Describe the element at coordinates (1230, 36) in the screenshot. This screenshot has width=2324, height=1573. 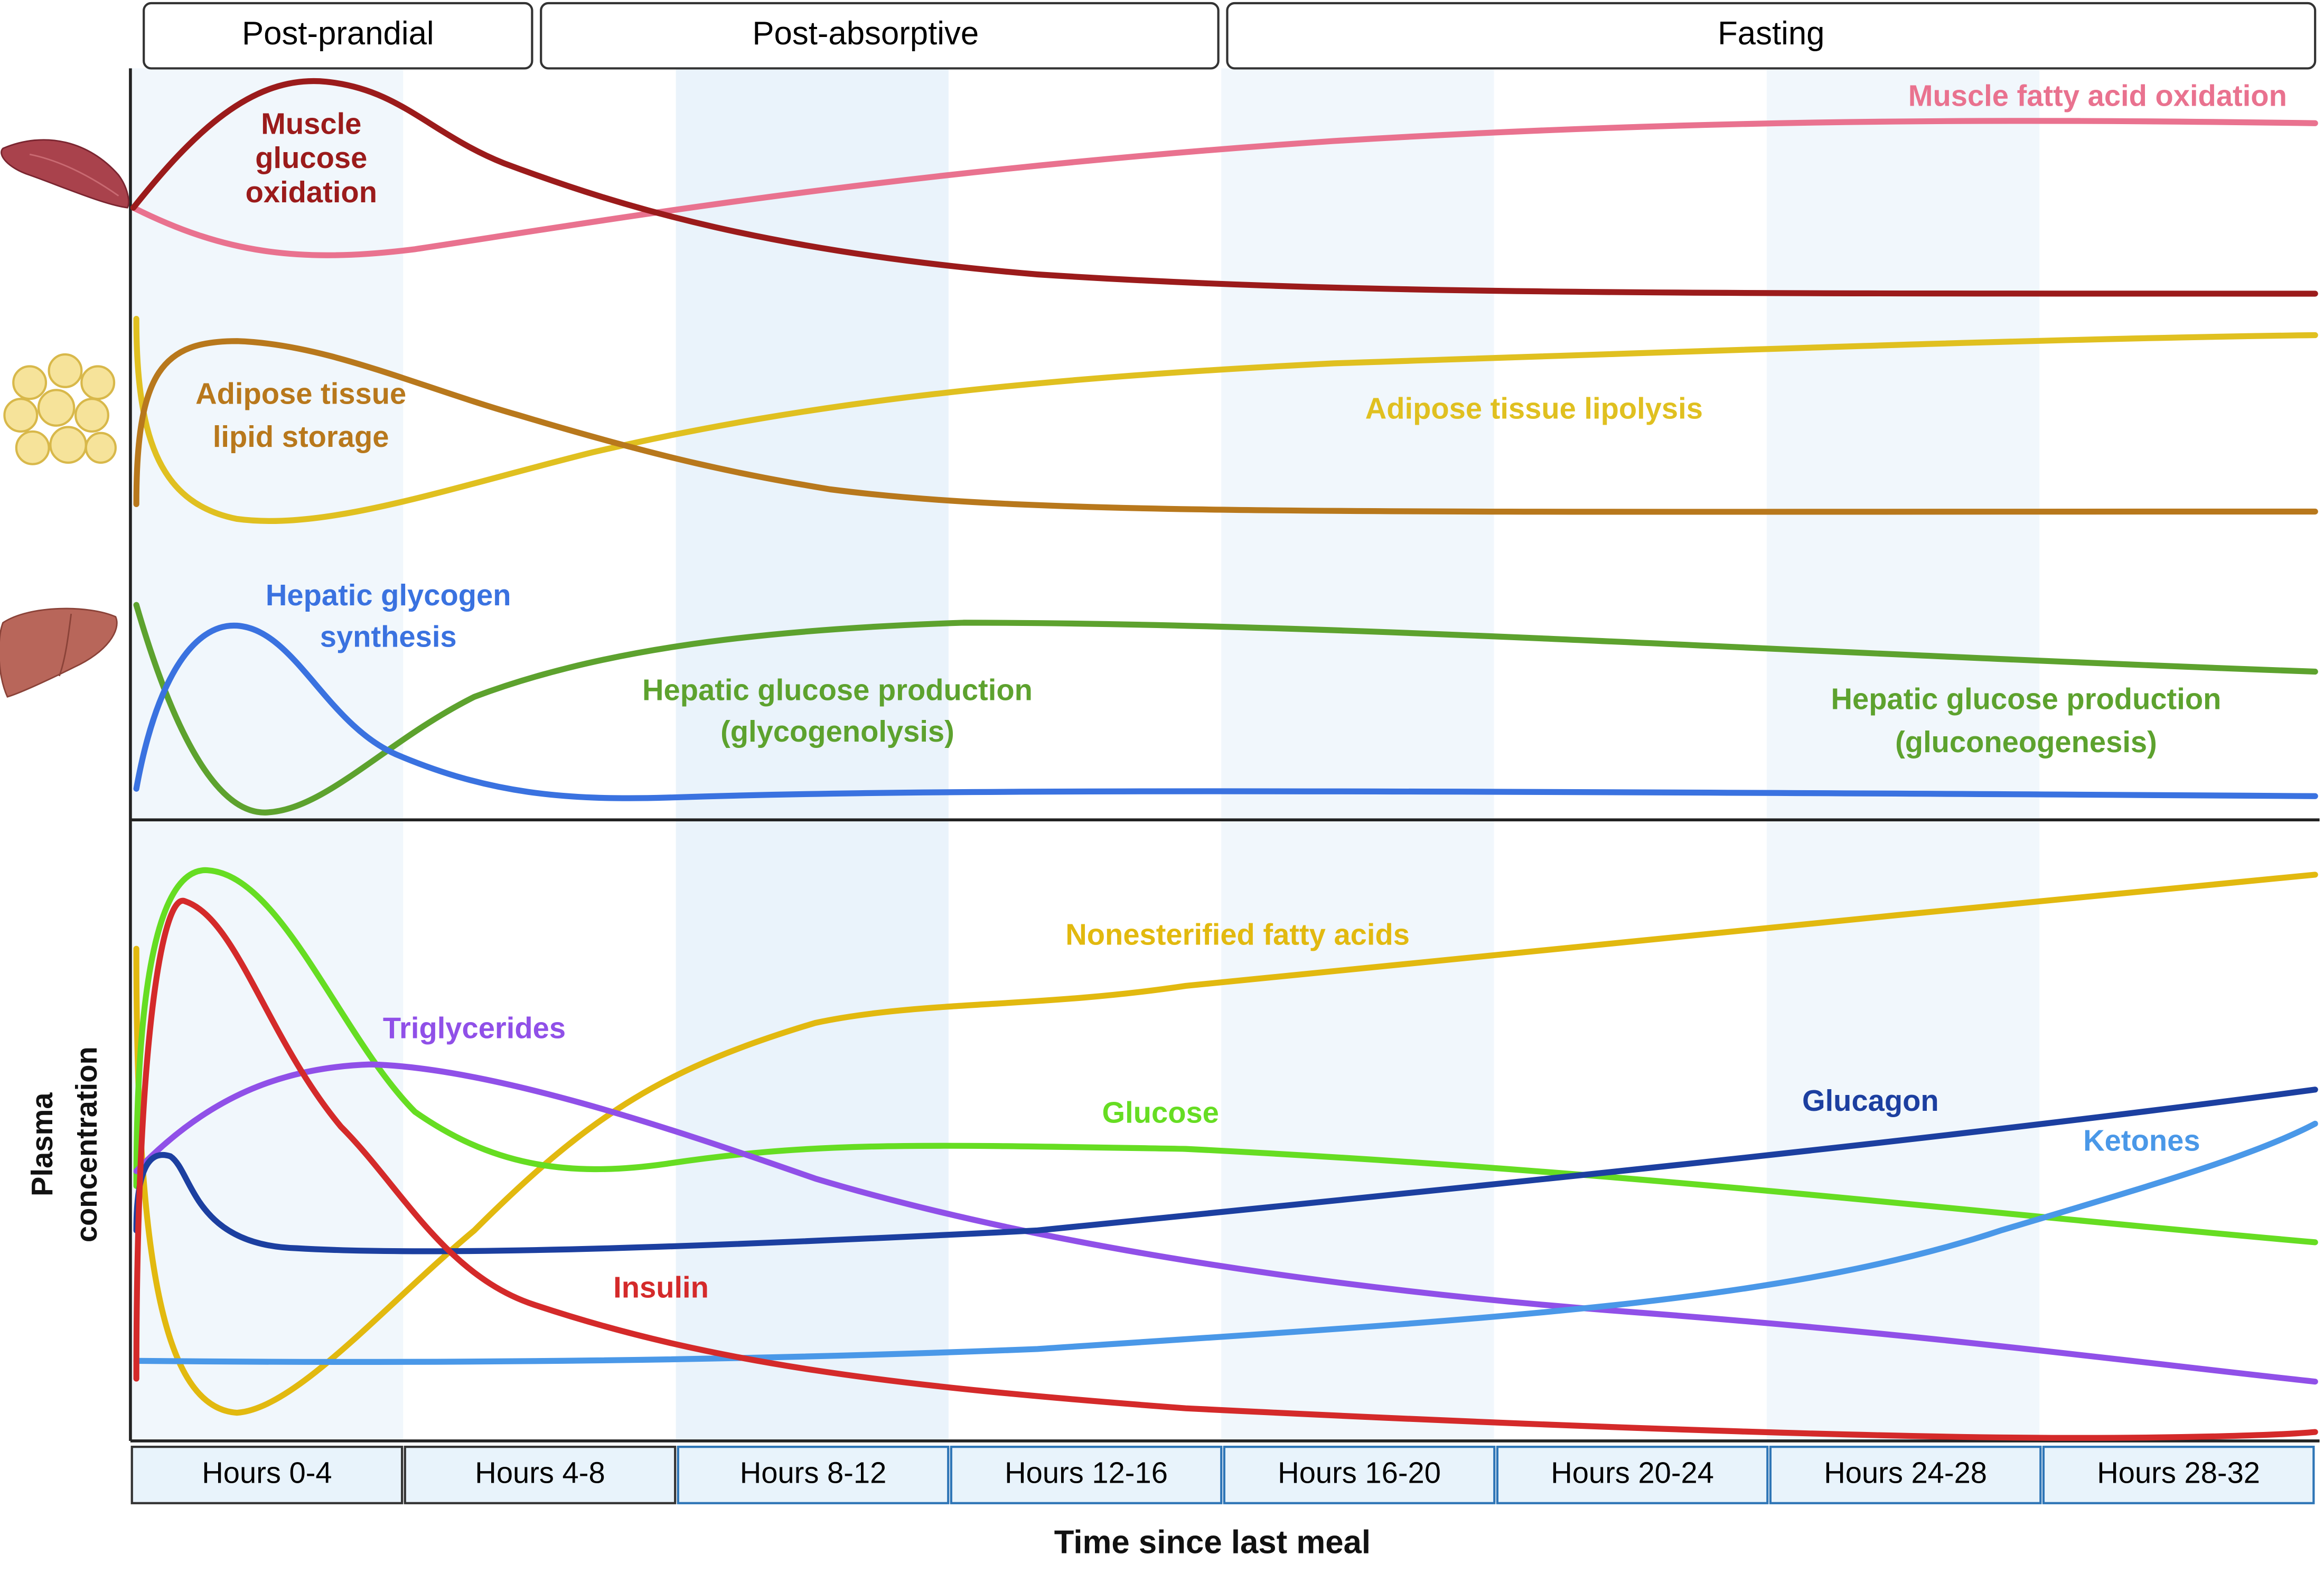
I see `phase-bar` at that location.